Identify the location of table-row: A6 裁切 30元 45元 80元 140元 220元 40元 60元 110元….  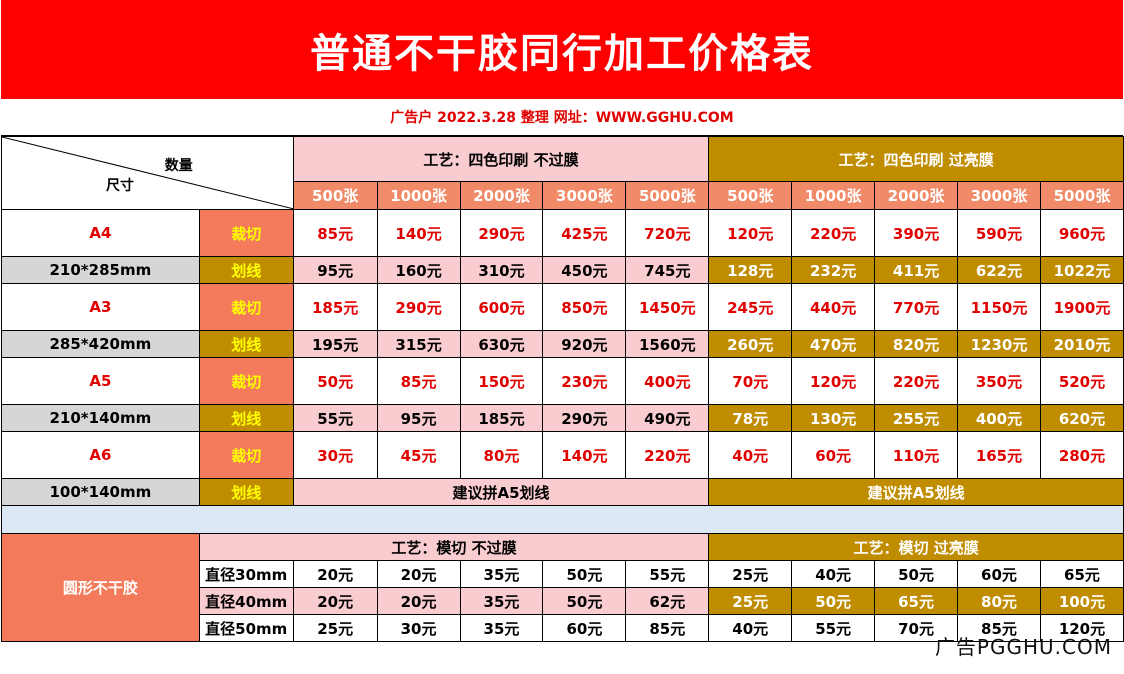
(562, 455).